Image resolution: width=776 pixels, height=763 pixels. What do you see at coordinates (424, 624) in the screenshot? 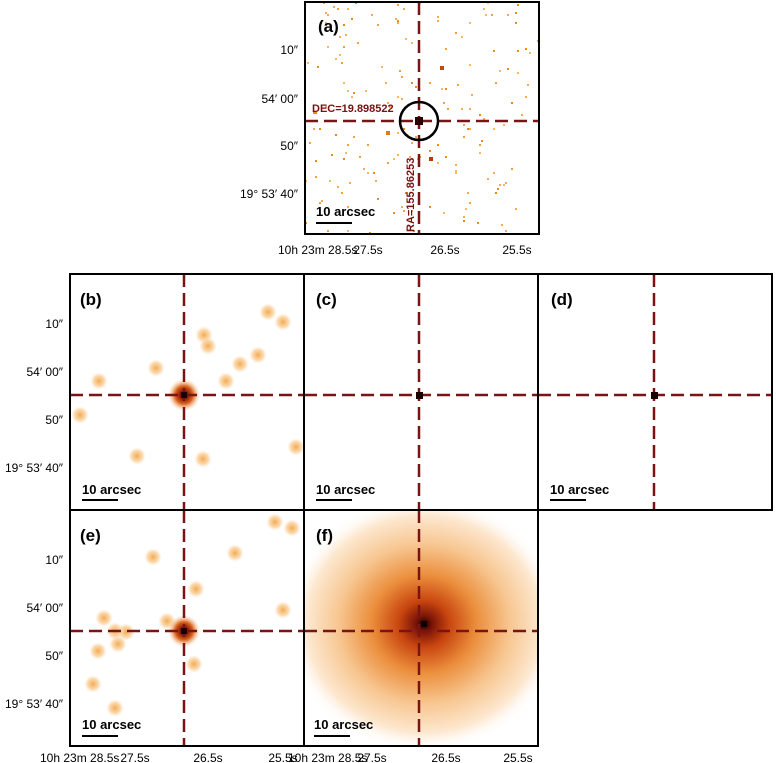
I see `panel-f-source-peak` at bounding box center [424, 624].